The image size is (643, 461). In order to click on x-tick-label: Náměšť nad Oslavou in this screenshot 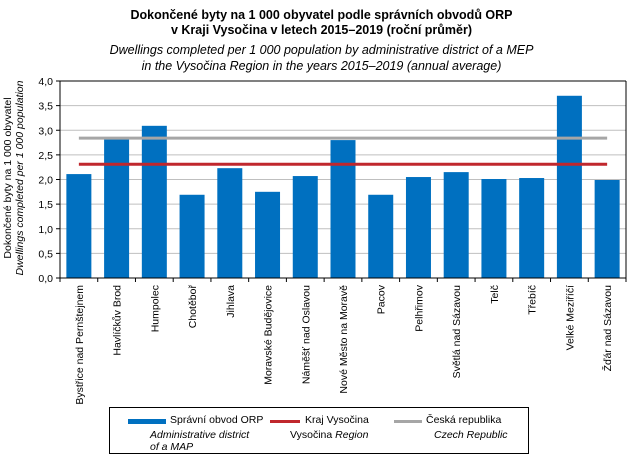, I will do `click(306, 334)`.